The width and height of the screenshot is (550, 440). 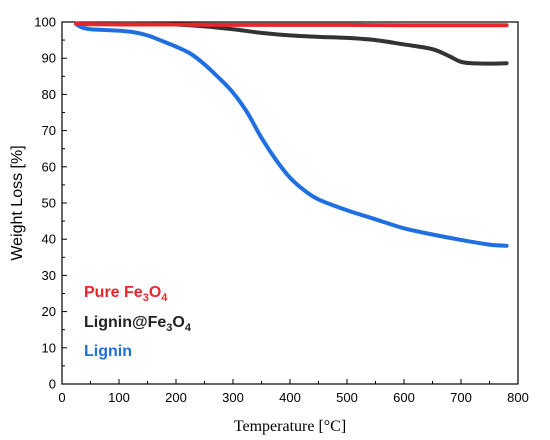 What do you see at coordinates (49, 347) in the screenshot?
I see `y-tick-label: 10` at bounding box center [49, 347].